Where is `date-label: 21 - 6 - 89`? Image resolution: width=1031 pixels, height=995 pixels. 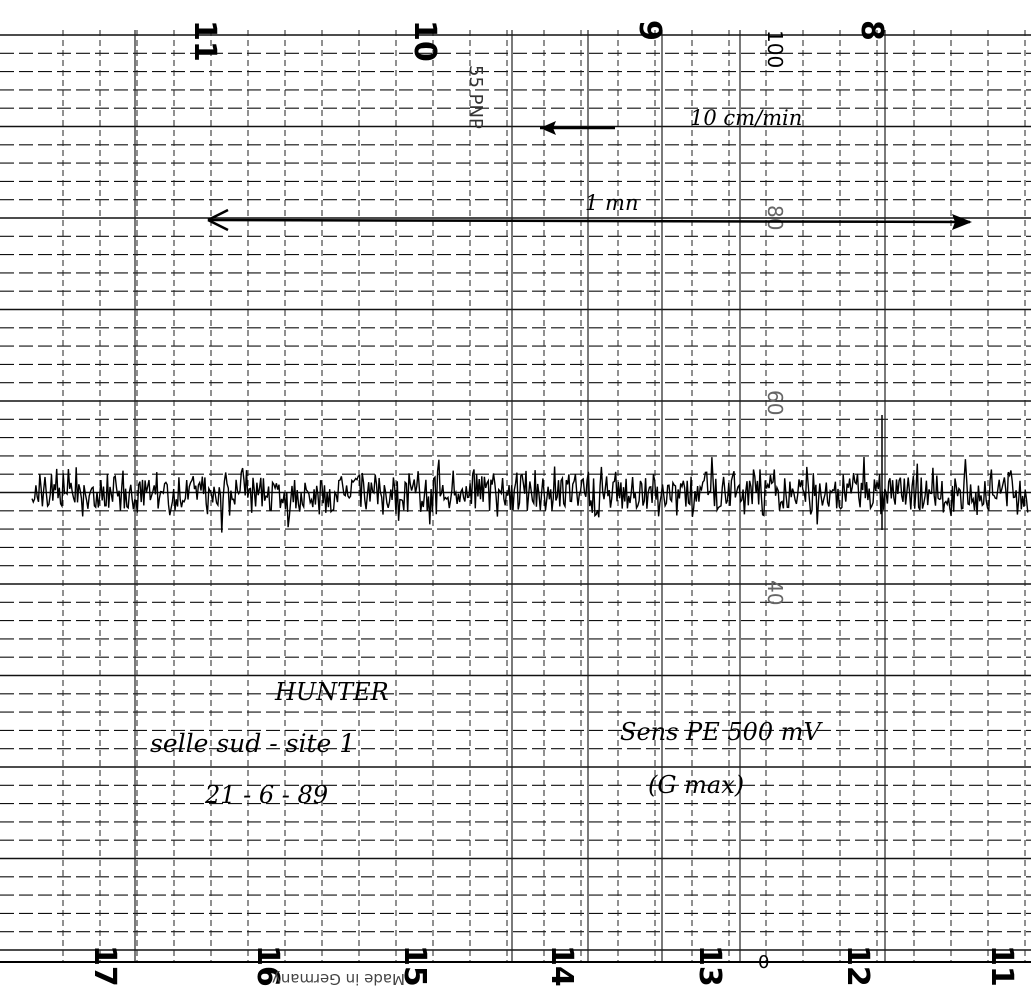
date-label: 21 - 6 - 89 is located at coordinates (266, 795).